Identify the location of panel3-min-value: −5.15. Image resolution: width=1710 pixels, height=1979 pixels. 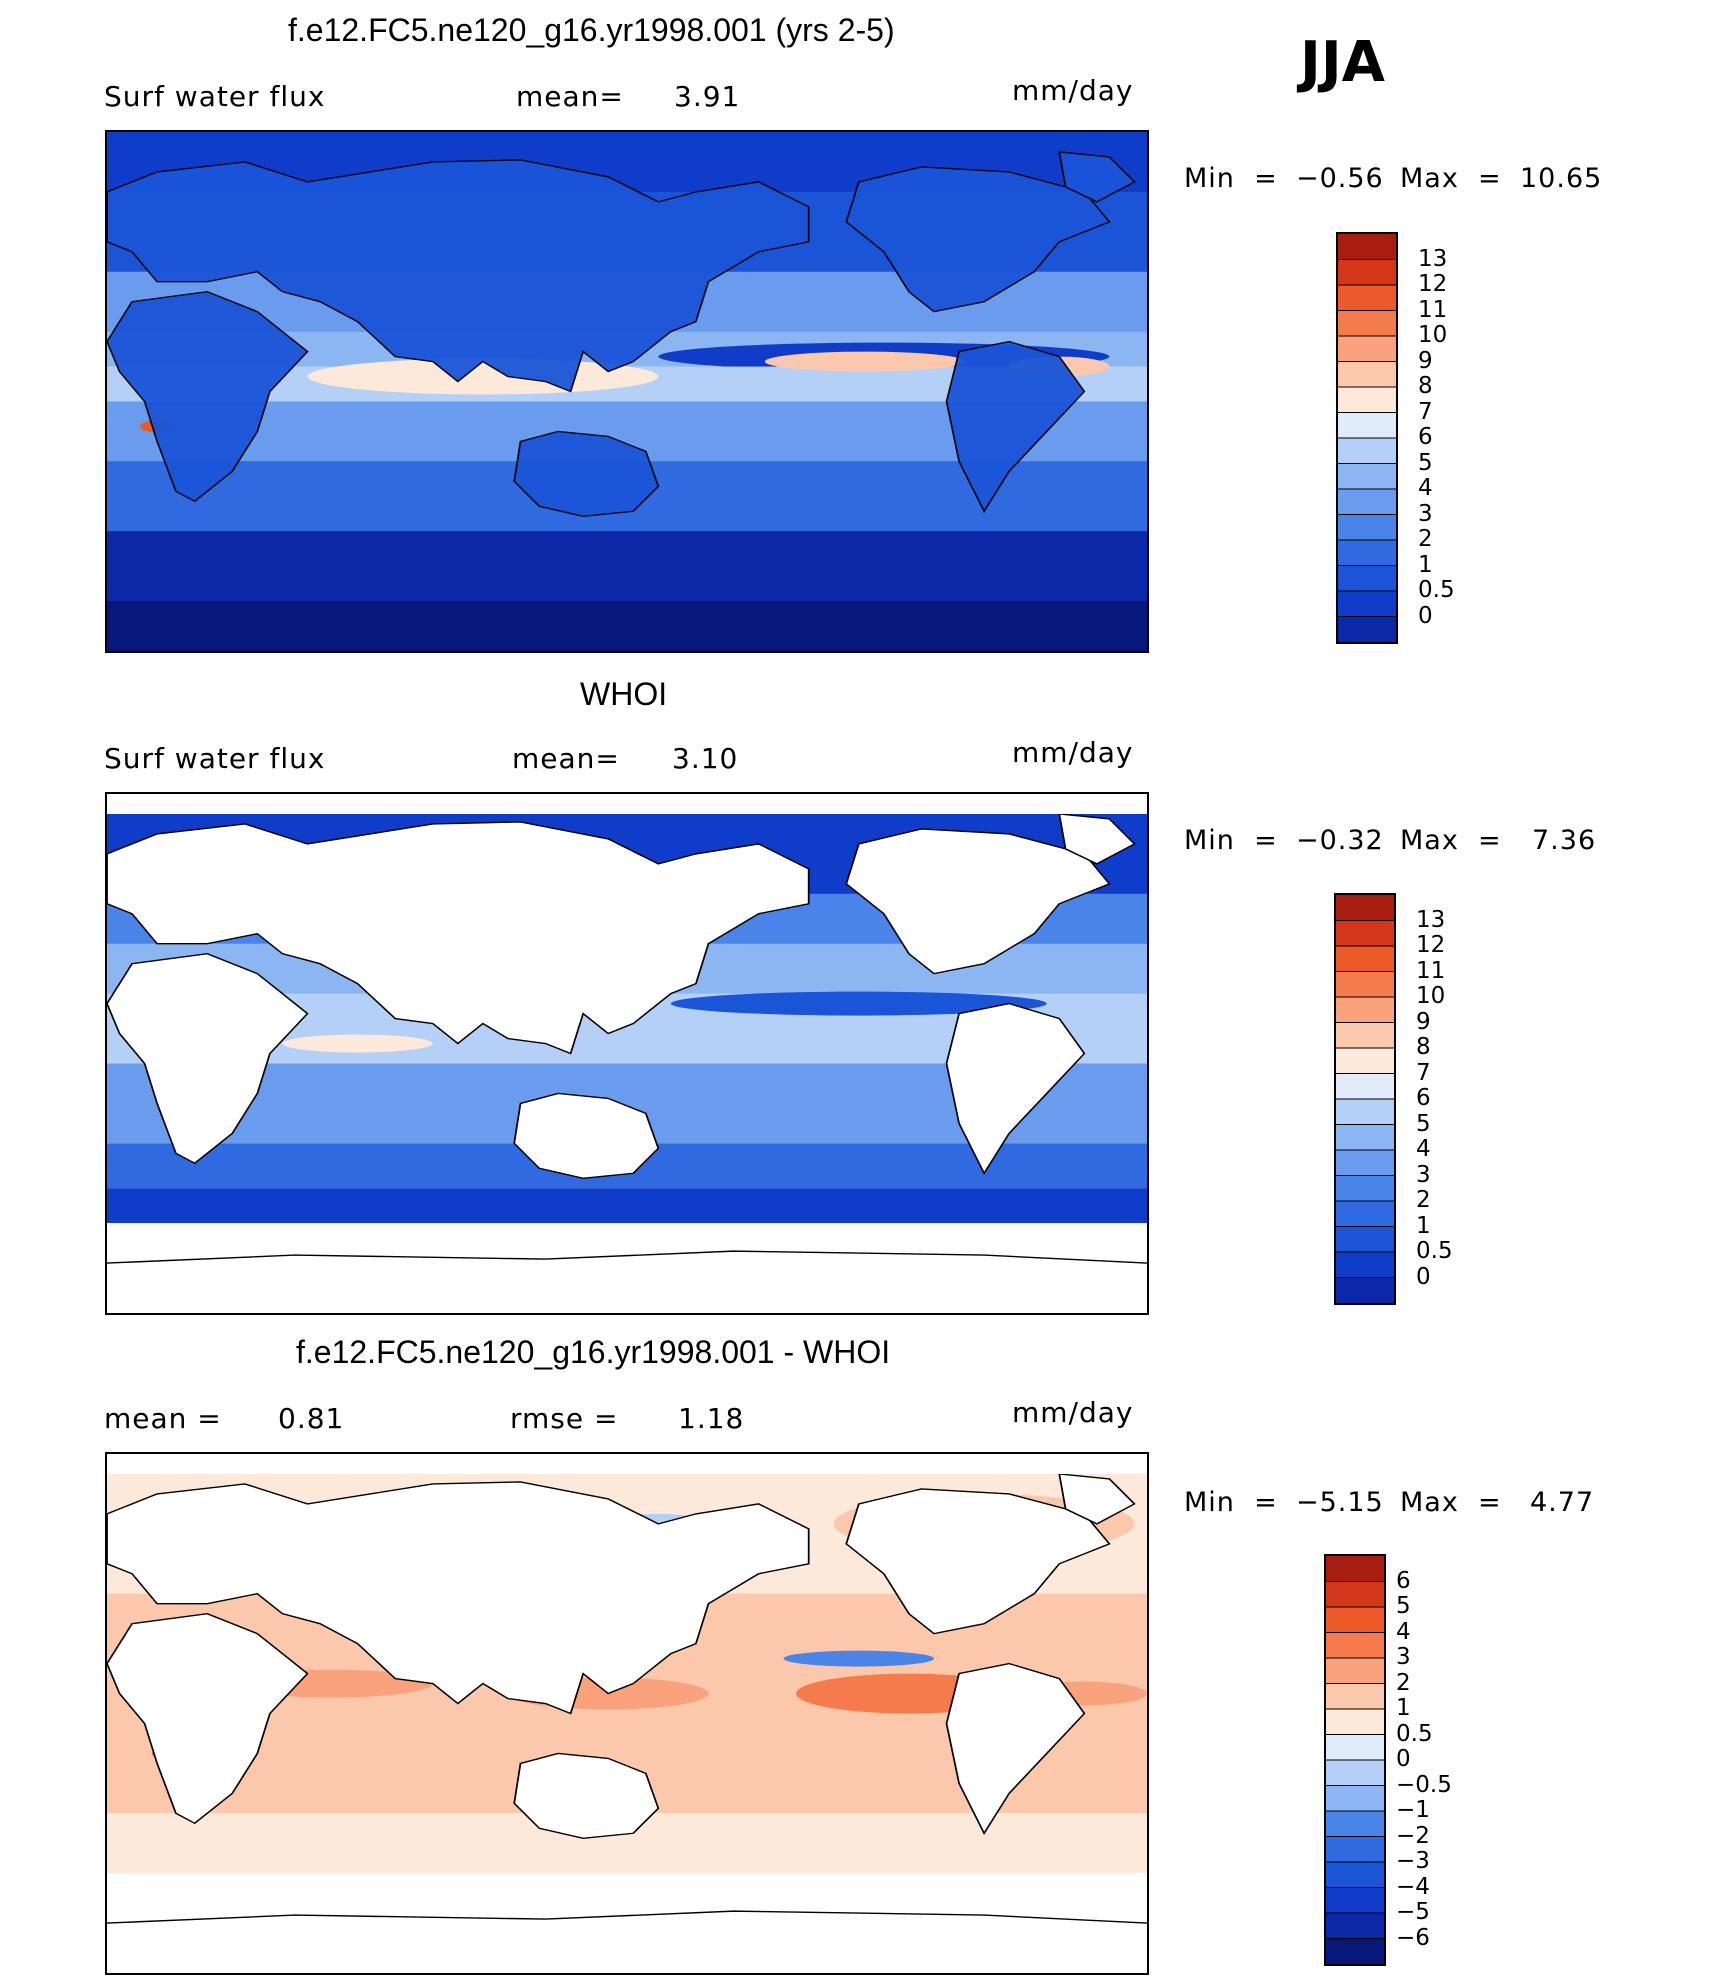
(1340, 1502).